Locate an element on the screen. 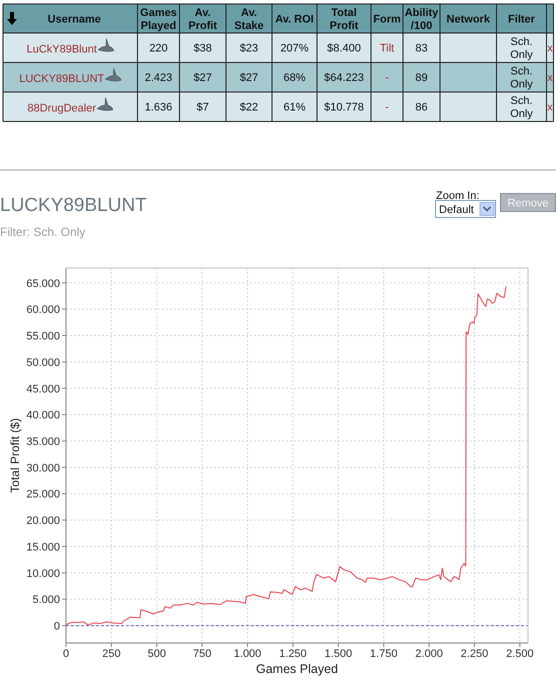  category-label: Form is located at coordinates (387, 19).